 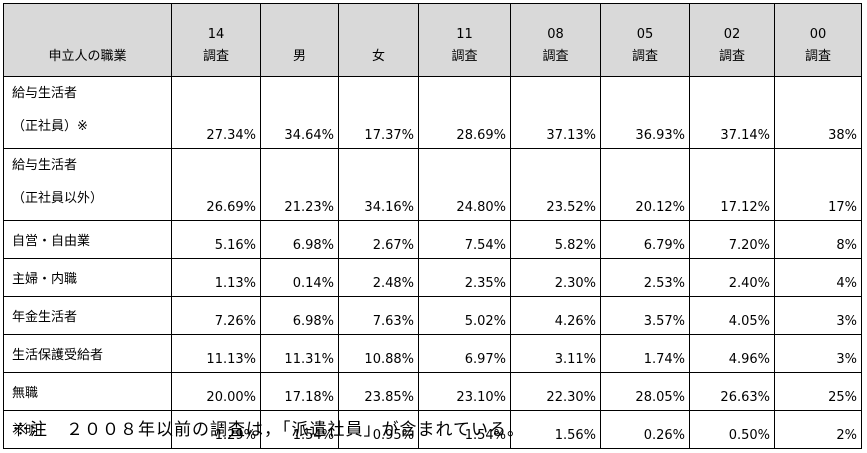 I want to click on table-cell: 2.48%, so click(x=378, y=277).